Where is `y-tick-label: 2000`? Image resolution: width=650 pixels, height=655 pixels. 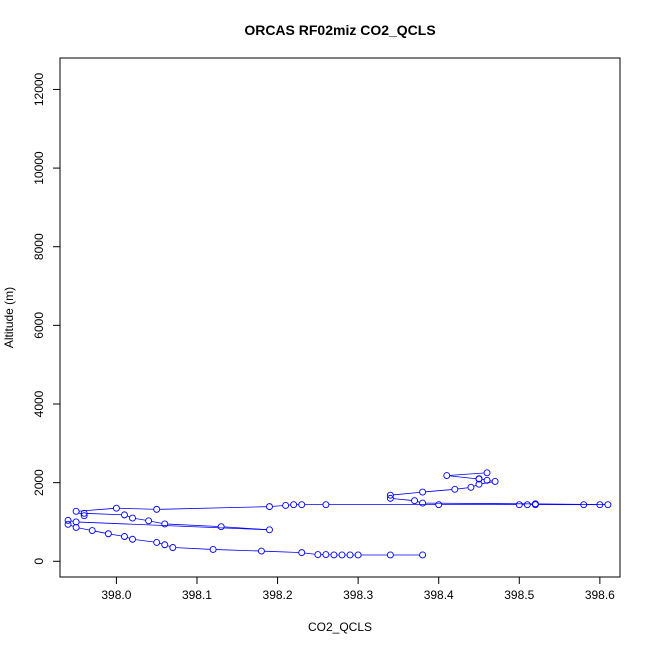 y-tick-label: 2000 is located at coordinates (39, 482).